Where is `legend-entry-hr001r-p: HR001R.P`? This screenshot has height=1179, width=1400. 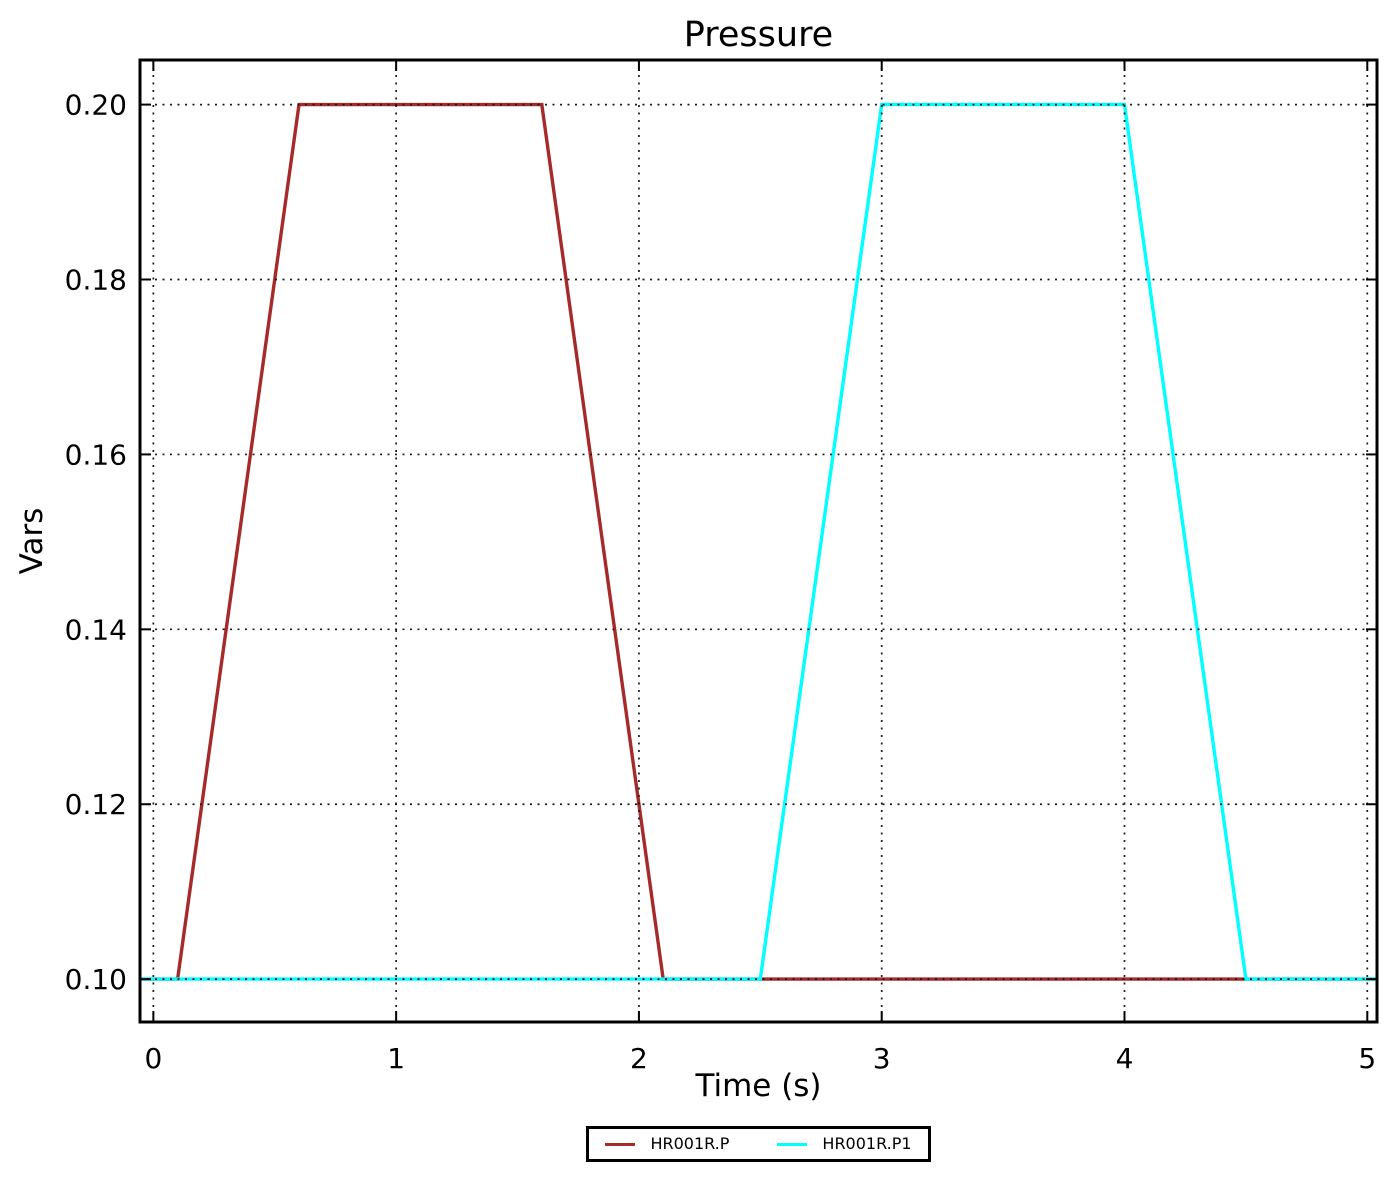
legend-entry-hr001r-p: HR001R.P is located at coordinates (667, 1144).